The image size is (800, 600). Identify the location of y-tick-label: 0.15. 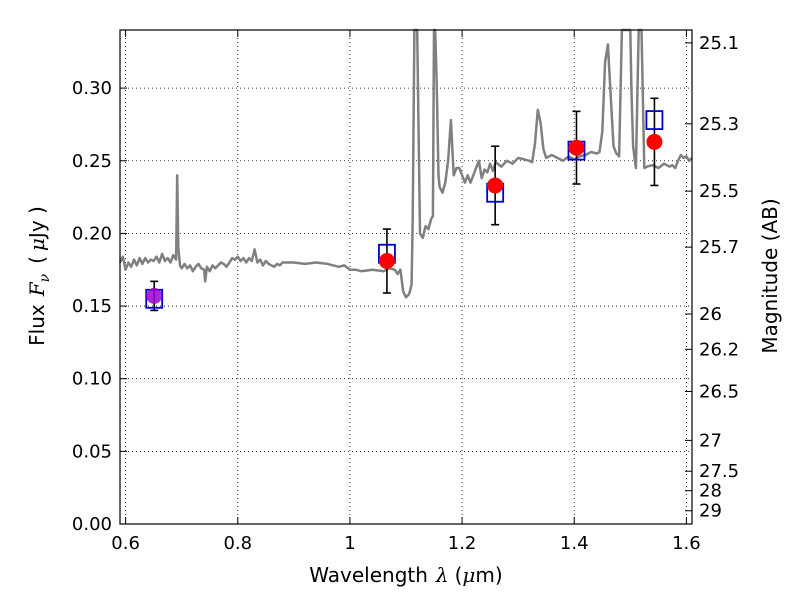
(92, 306).